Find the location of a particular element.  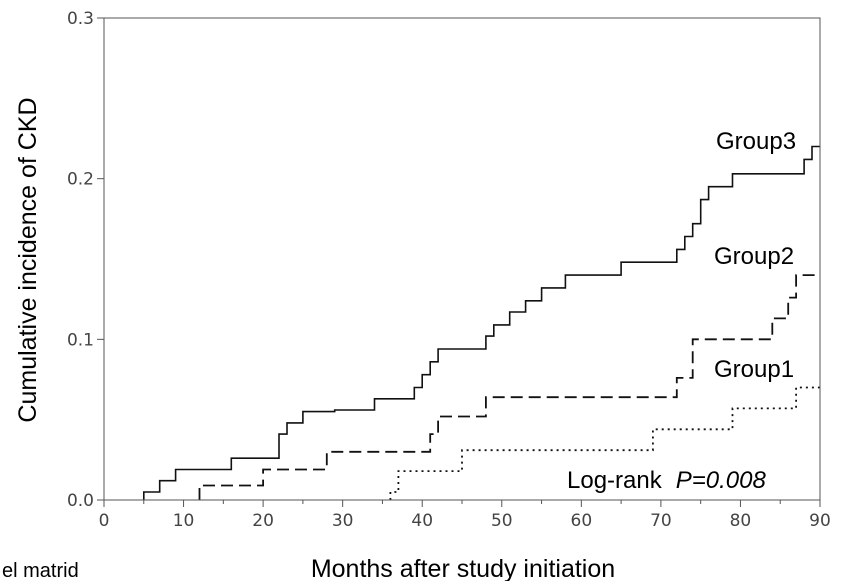

x-tick-label: 80 is located at coordinates (741, 521).